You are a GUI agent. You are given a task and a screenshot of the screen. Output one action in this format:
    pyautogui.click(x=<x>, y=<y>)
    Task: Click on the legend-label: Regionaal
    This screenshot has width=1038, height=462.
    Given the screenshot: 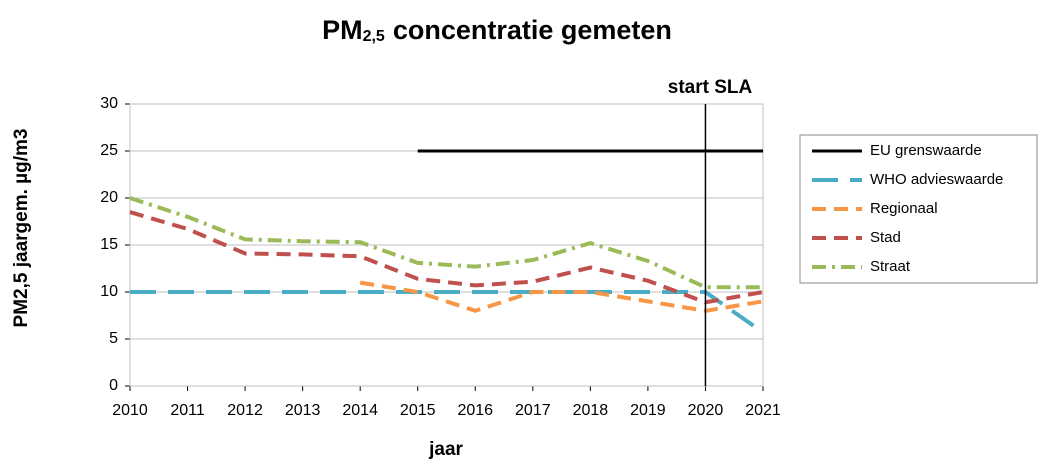 What is the action you would take?
    pyautogui.click(x=904, y=208)
    